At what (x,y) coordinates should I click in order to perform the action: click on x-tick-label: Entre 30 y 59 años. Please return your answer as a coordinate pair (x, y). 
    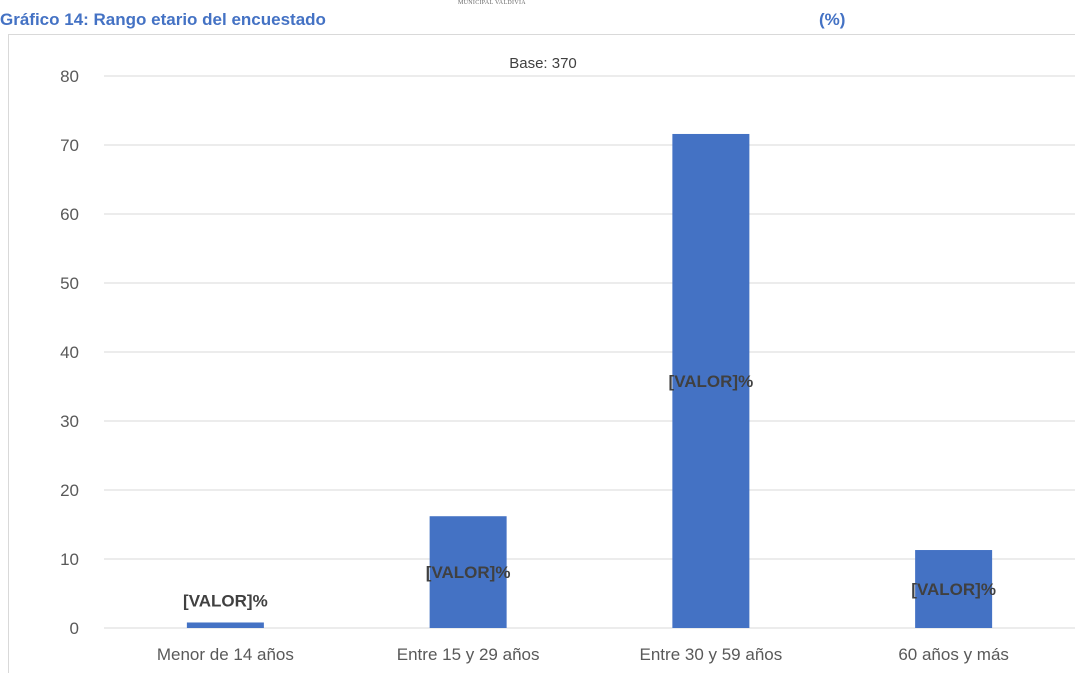
    Looking at the image, I should click on (711, 654).